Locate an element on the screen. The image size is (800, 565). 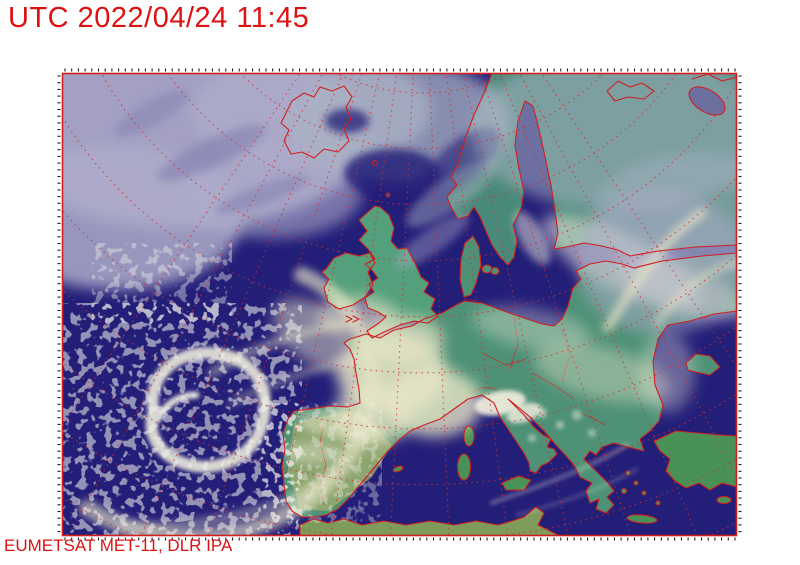
timestamp-title: UTC 2022/04/24 11:45 is located at coordinates (159, 18).